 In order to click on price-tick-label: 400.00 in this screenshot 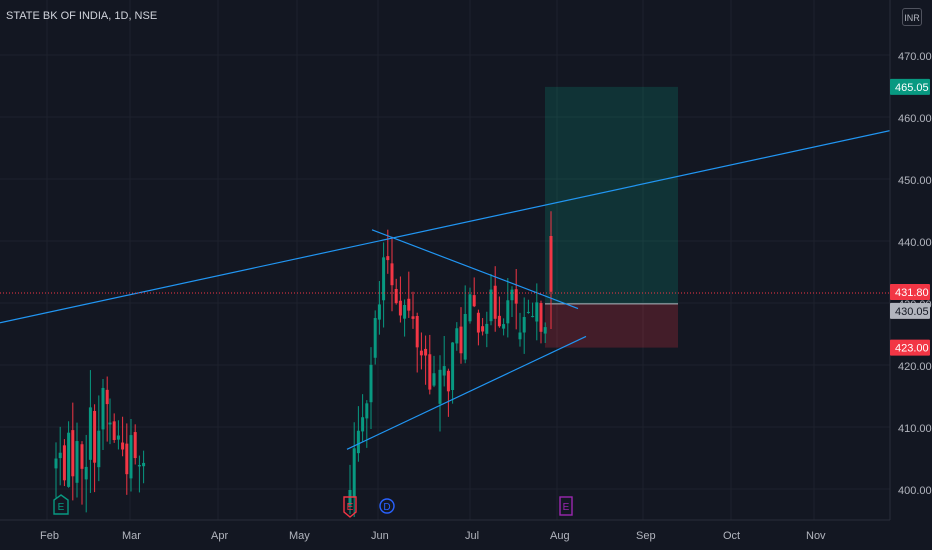, I will do `click(915, 491)`.